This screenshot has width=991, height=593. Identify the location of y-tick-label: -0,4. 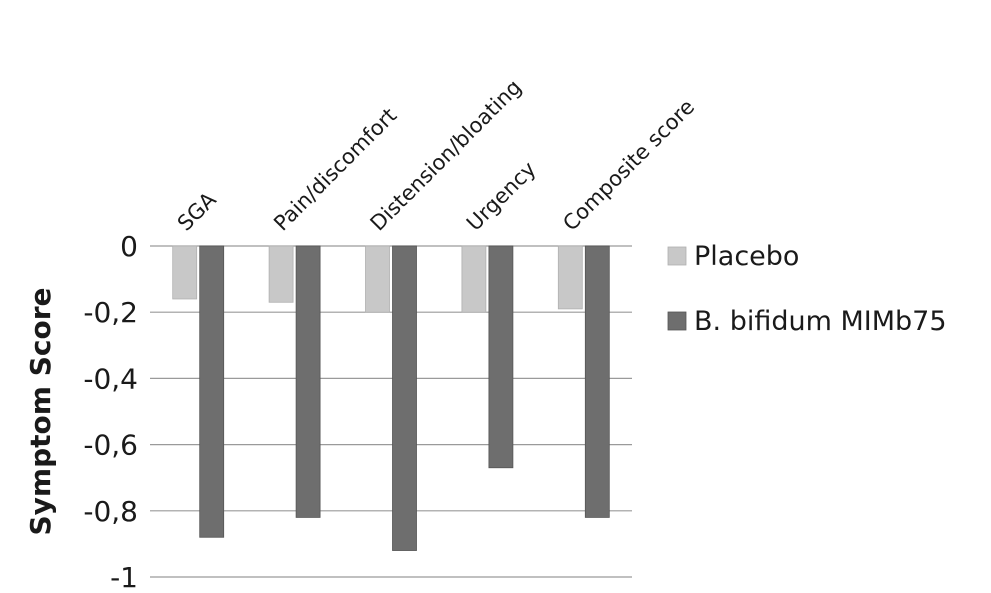
(110, 378).